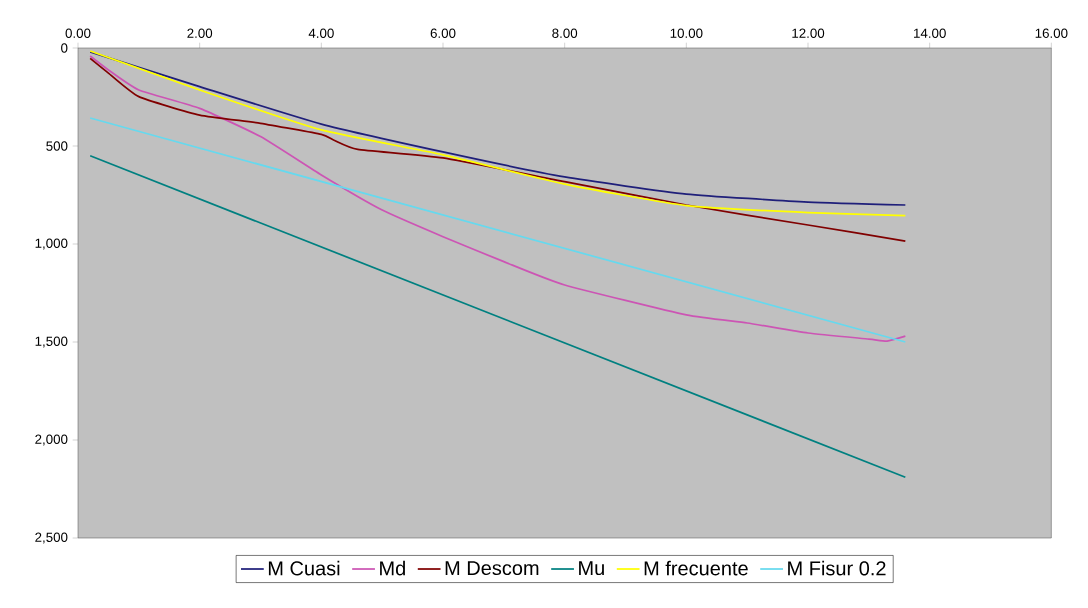 This screenshot has width=1088, height=608. I want to click on y-tick-label: 0, so click(64, 48).